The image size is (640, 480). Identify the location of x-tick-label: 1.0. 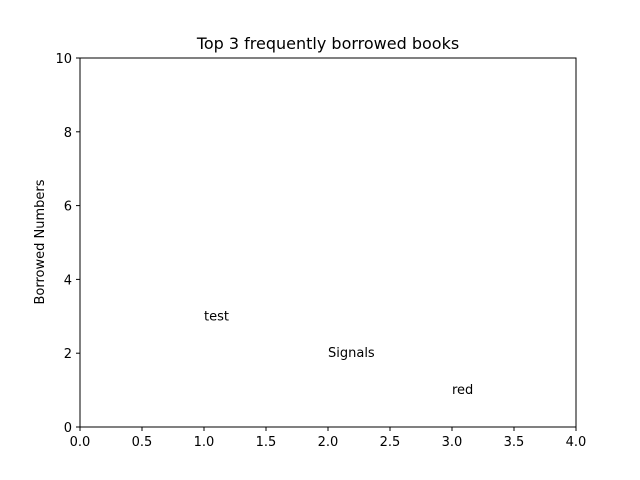
(204, 442).